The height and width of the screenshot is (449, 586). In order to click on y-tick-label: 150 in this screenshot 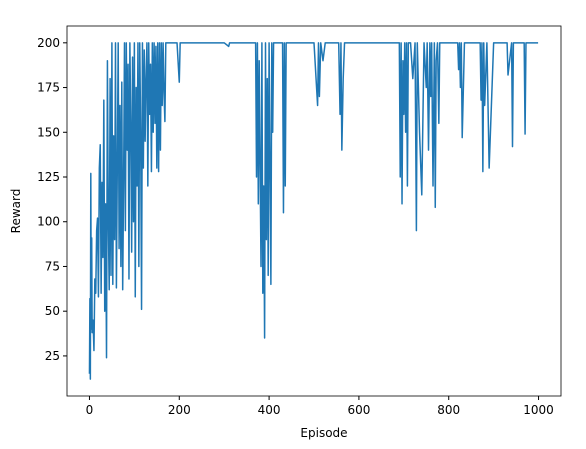, I will do `click(48, 132)`.